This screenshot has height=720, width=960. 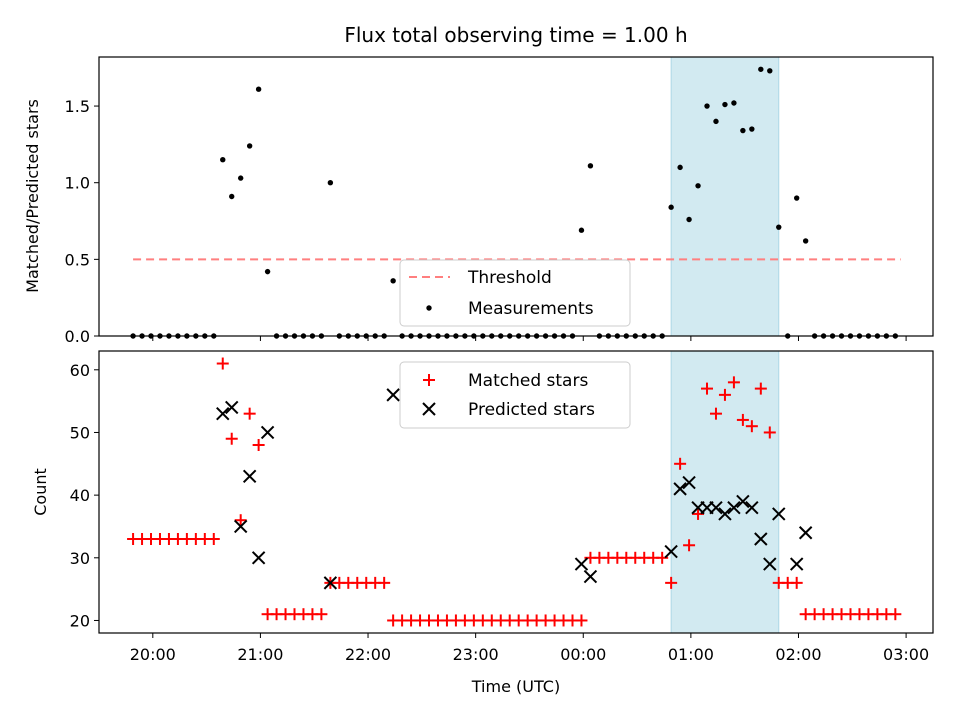 What do you see at coordinates (531, 410) in the screenshot?
I see `legend-predicted-label: Predicted stars` at bounding box center [531, 410].